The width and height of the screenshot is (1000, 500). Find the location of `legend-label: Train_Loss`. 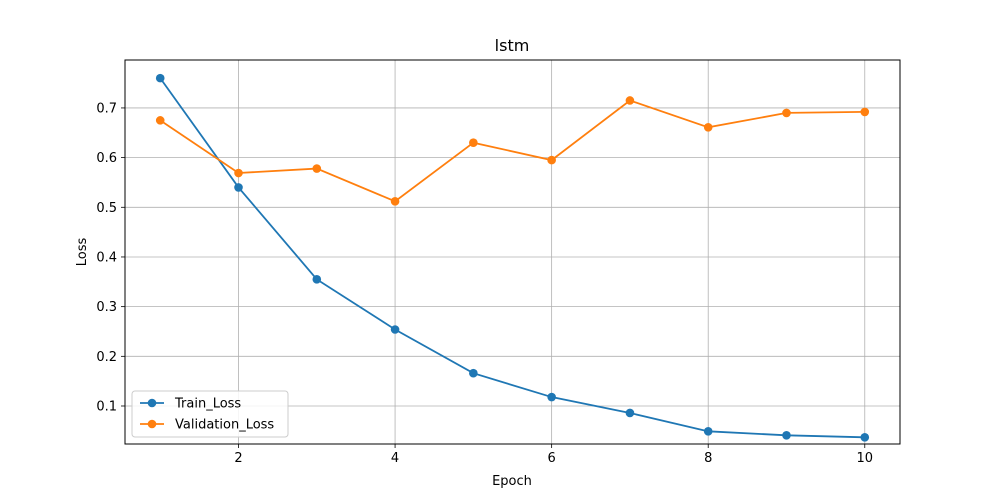

legend-label: Train_Loss is located at coordinates (207, 404).